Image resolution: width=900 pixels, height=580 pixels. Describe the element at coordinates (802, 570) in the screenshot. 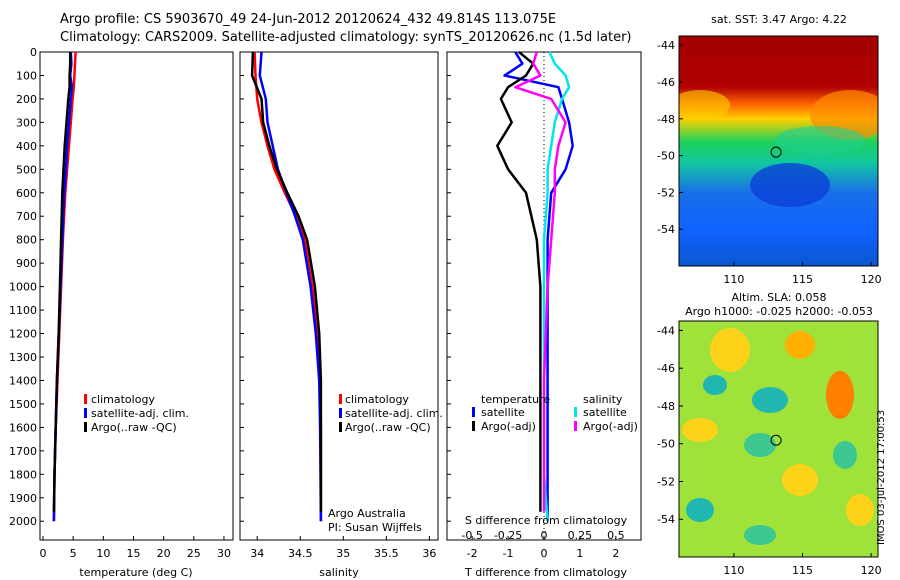

I see `sla-xtick-label: 115` at that location.